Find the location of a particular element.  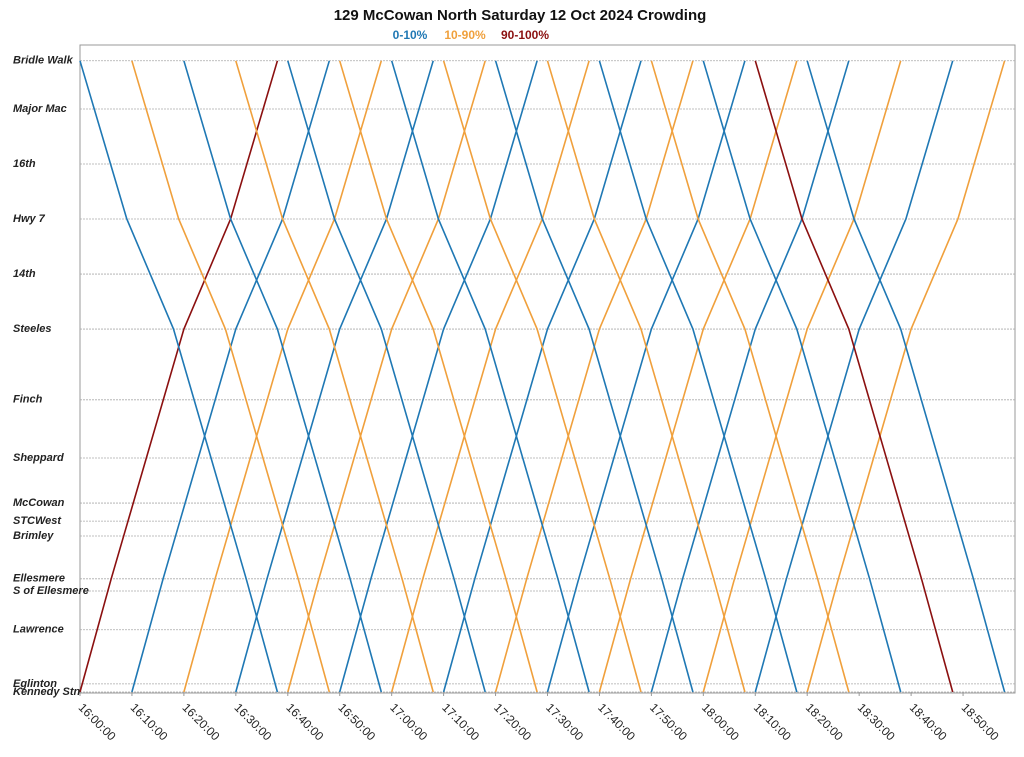

x-tick-label: 17:00:00 is located at coordinates (408, 721).